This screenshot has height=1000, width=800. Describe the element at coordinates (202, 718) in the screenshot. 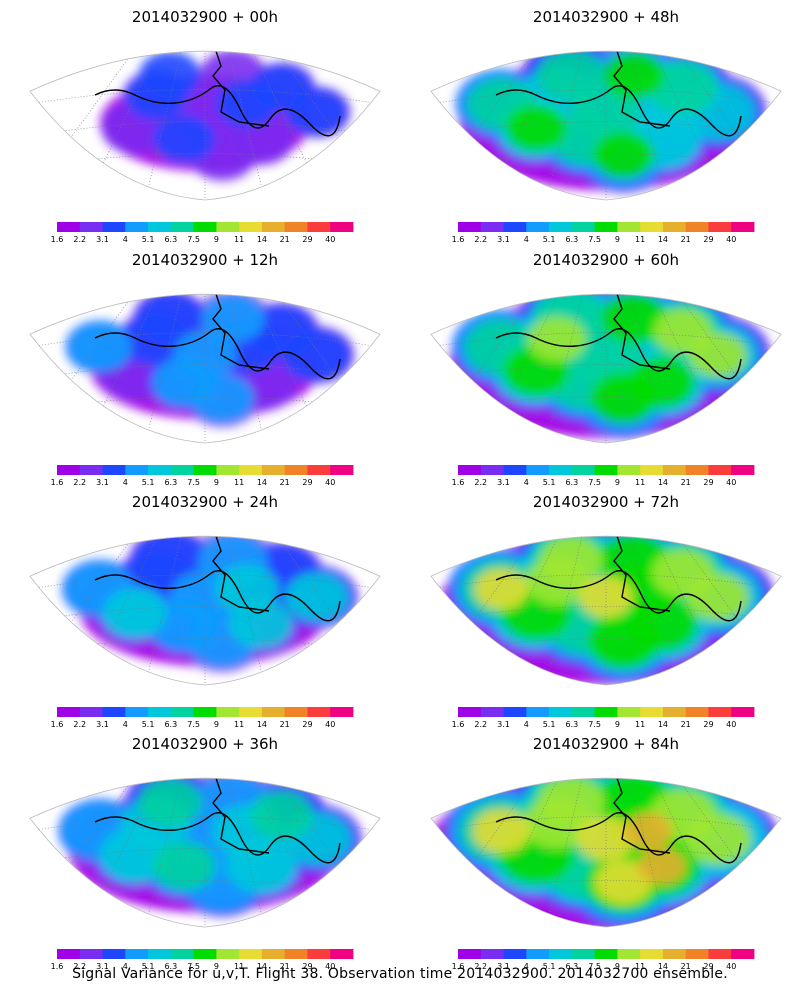

I see `colorbar: 1.6 2.2 3.1 4 5.1 6.3 7.5 9 11 14 21 29 40` at that location.